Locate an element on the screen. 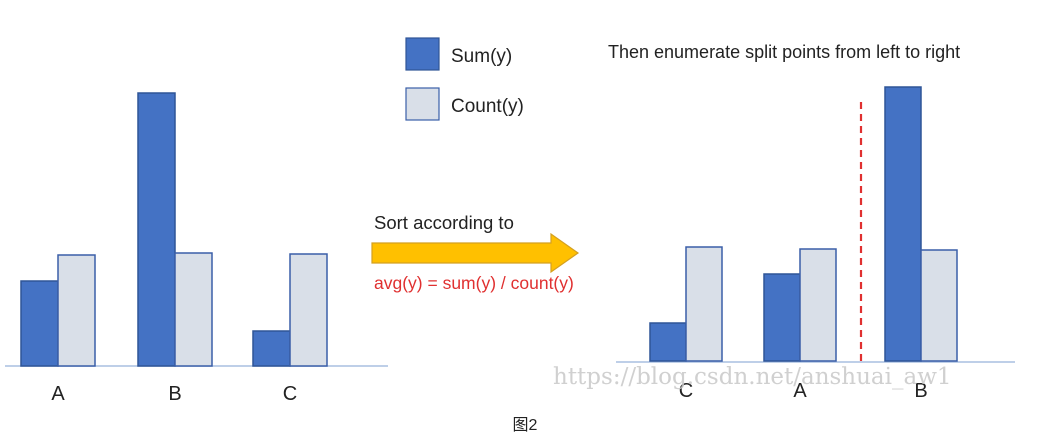  arrow-right-icon is located at coordinates (475, 253).